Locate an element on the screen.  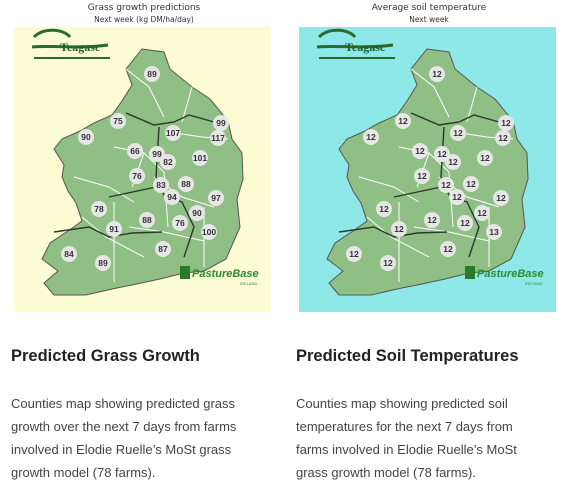
grass-value-label: 75 is located at coordinates (118, 121).